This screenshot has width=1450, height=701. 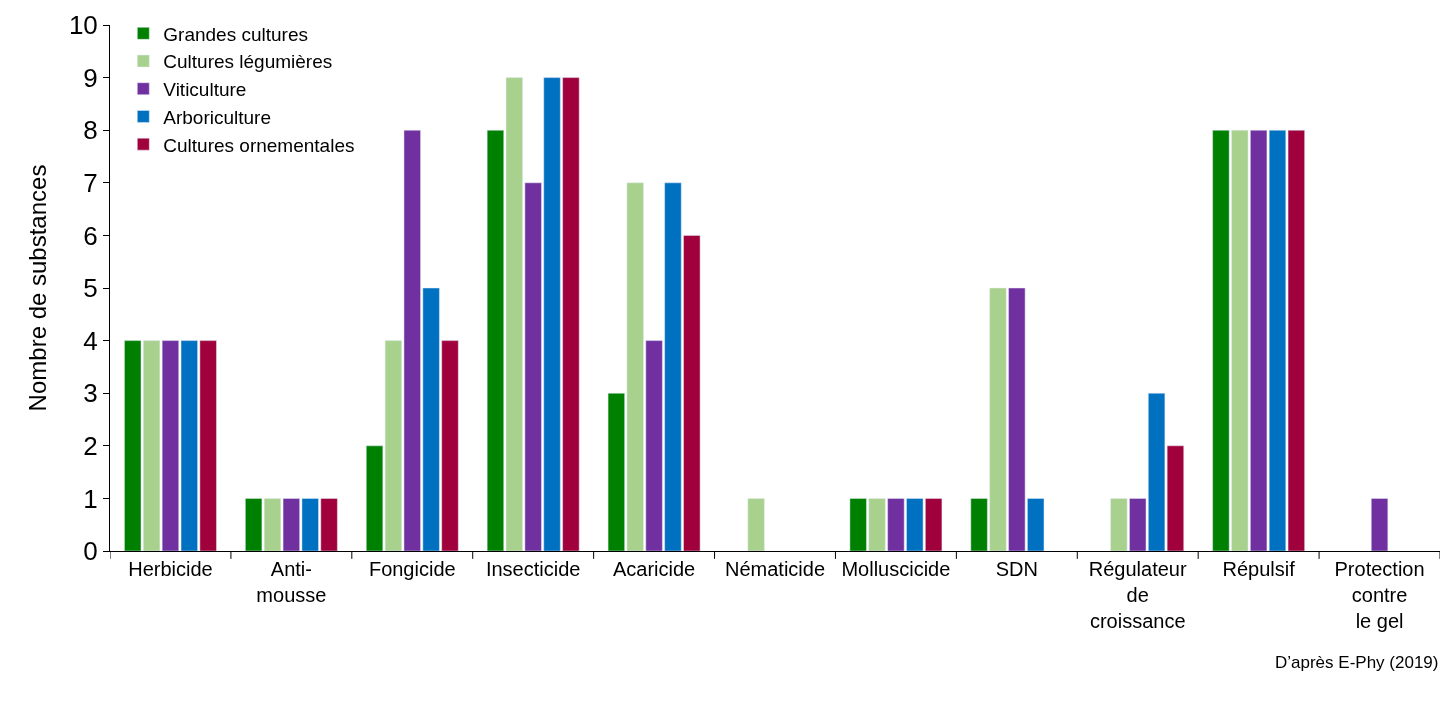 I want to click on y-tick-label: 5, so click(x=90, y=288).